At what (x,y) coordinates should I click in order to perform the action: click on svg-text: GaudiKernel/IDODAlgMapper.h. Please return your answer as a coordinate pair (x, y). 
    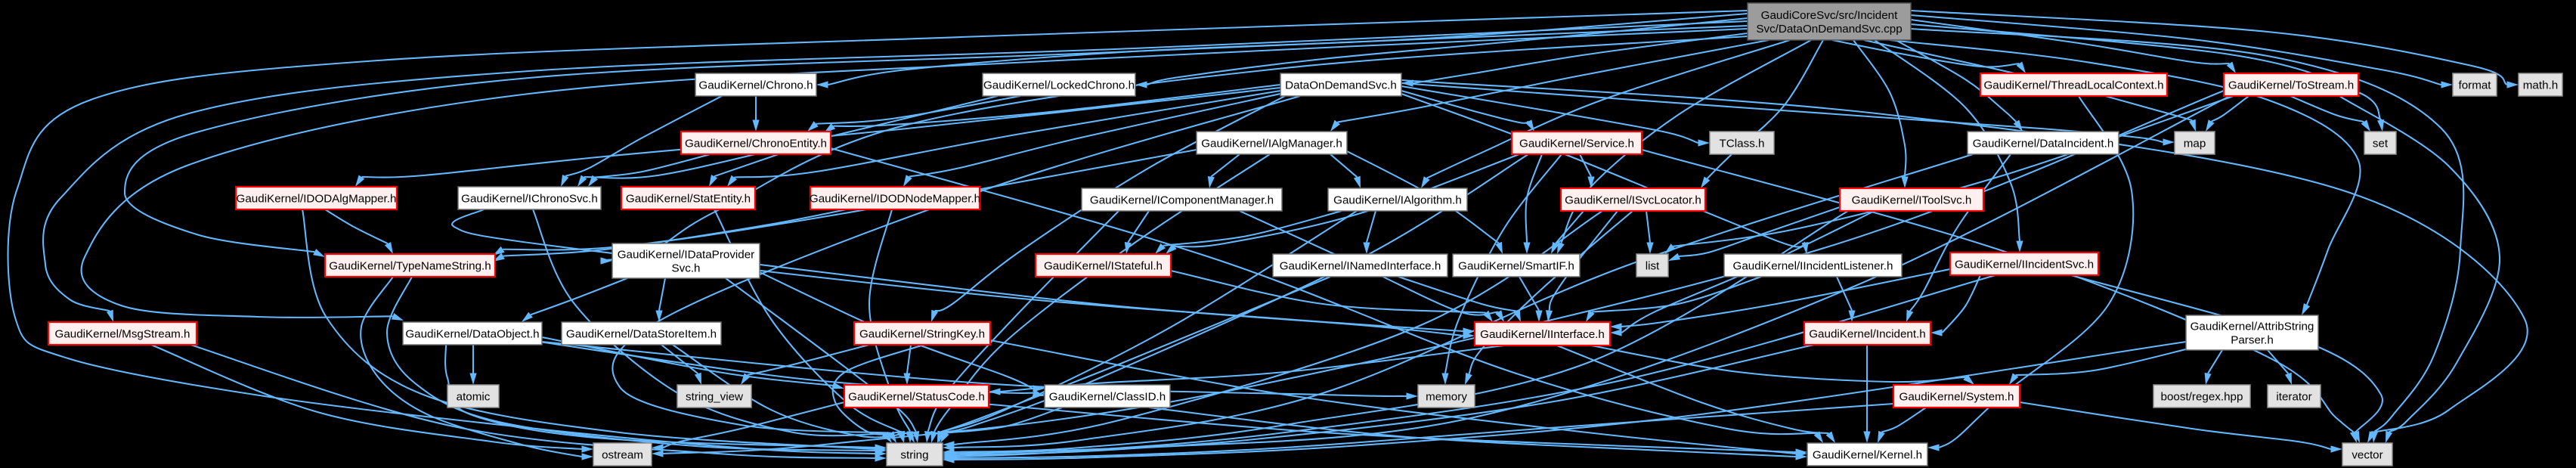
    Looking at the image, I should click on (317, 199).